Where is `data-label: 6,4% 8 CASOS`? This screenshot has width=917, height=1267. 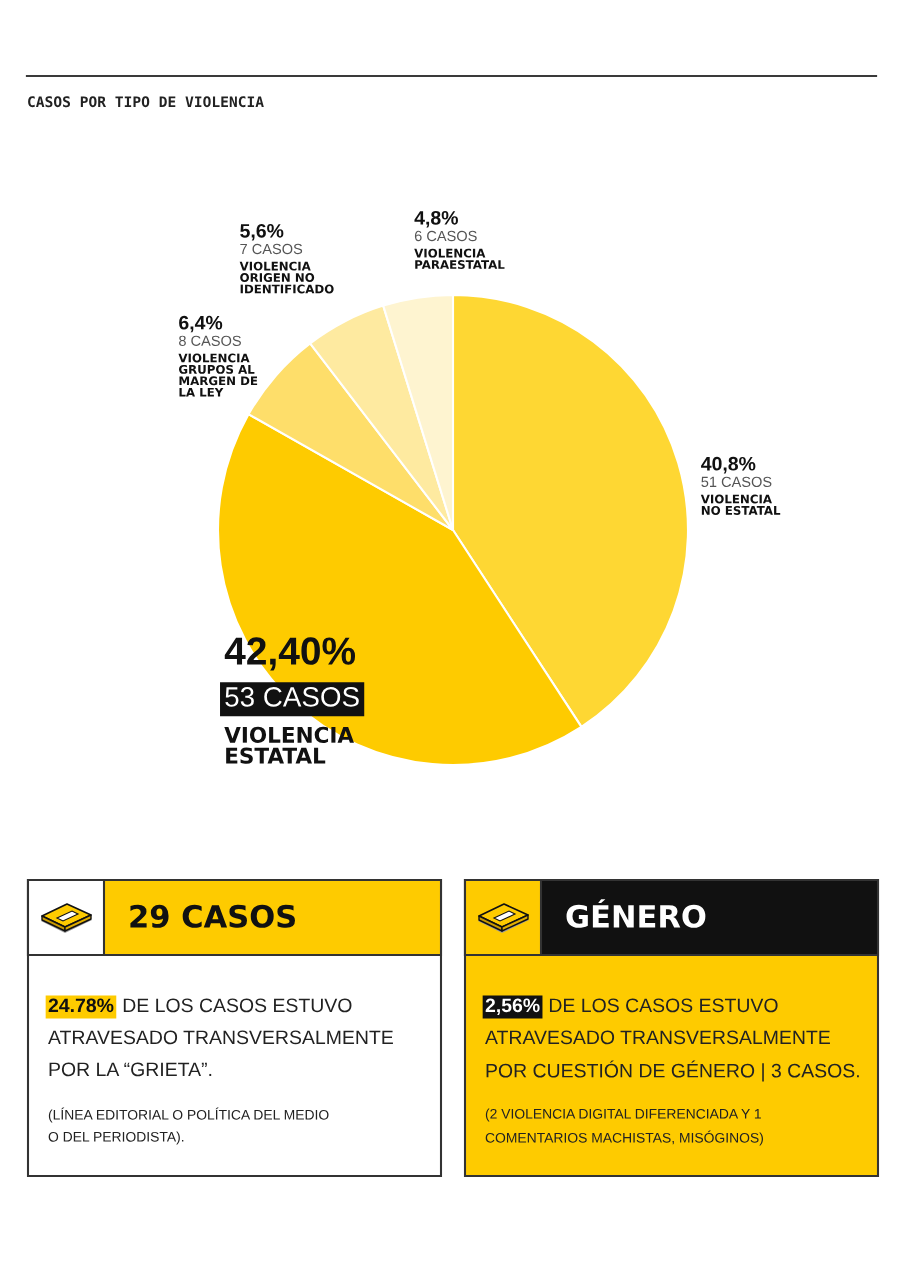 data-label: 6,4% 8 CASOS is located at coordinates (210, 330).